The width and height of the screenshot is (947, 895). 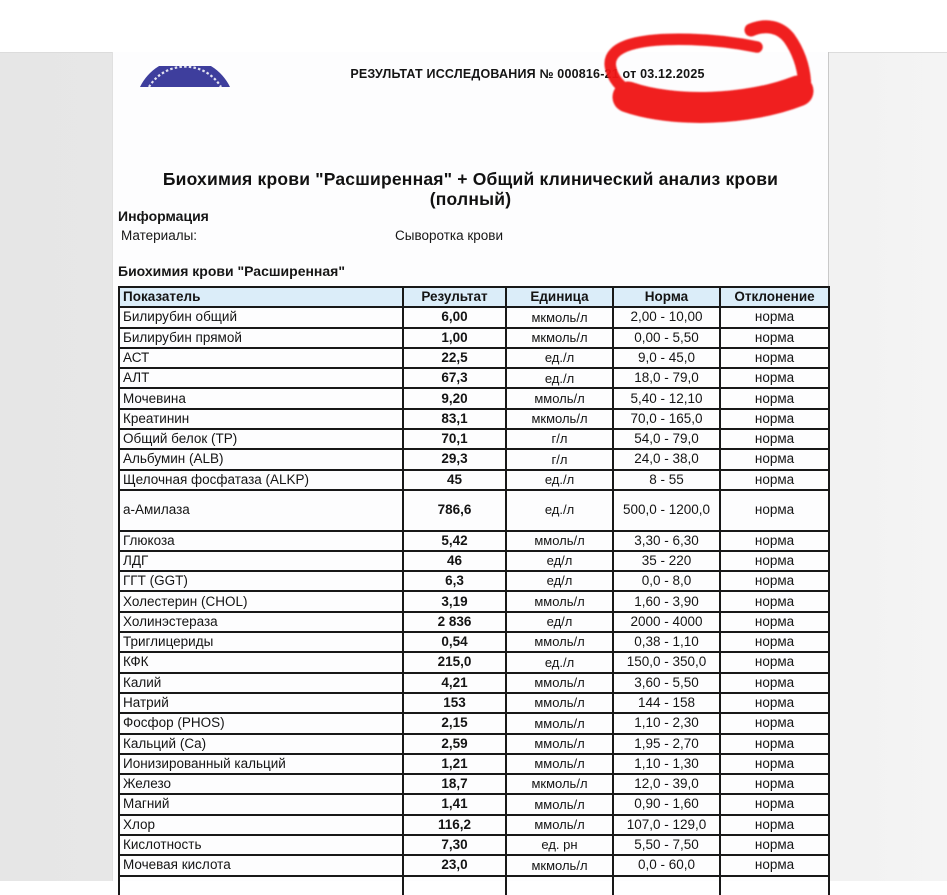 What do you see at coordinates (261, 378) in the screenshot?
I see `param-name: АЛТ` at bounding box center [261, 378].